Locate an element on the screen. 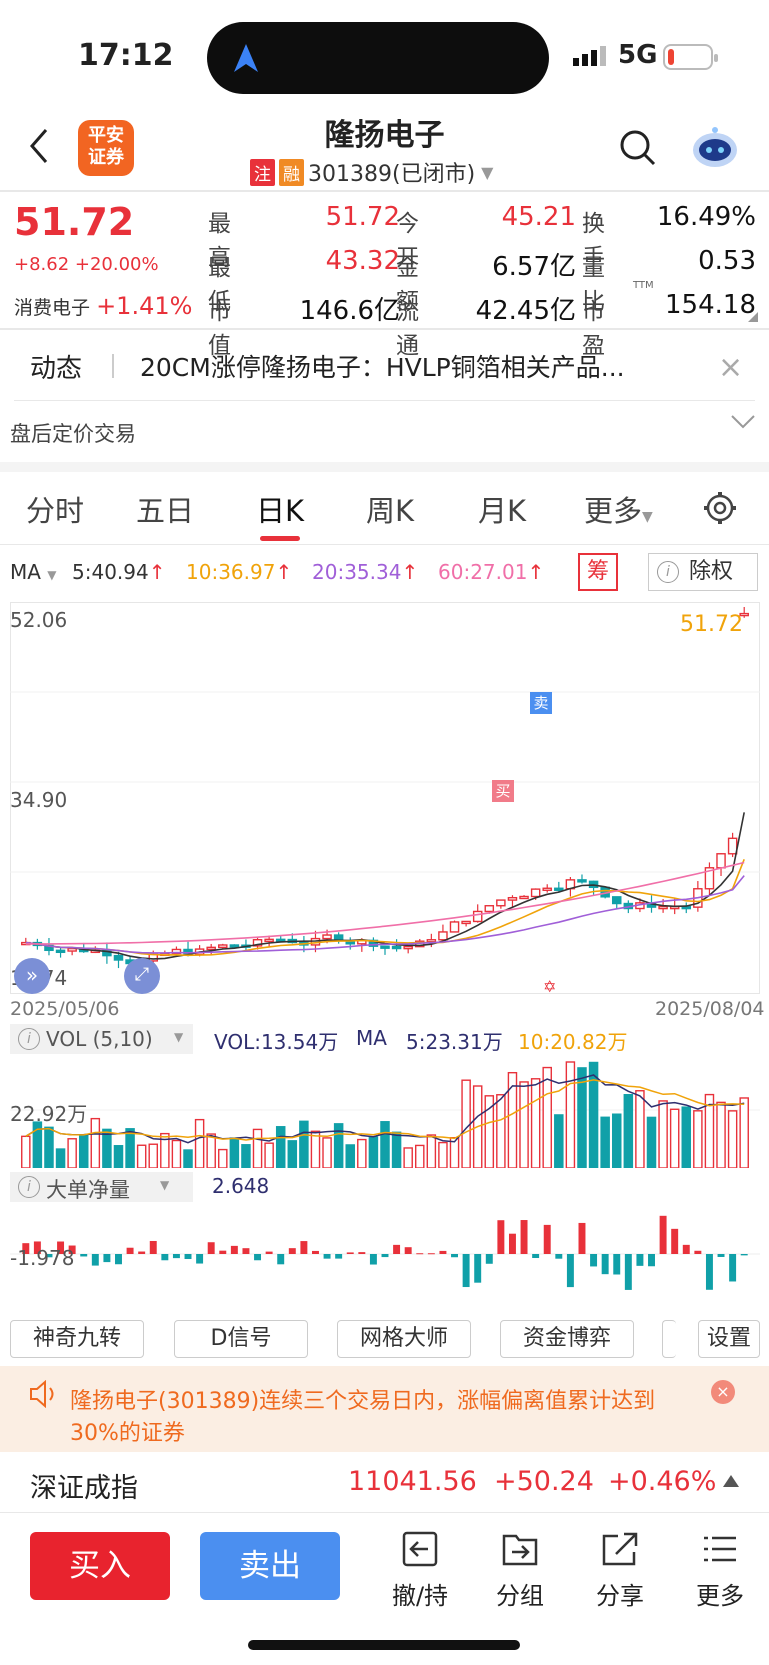  alert-banner is located at coordinates (384, 1409).